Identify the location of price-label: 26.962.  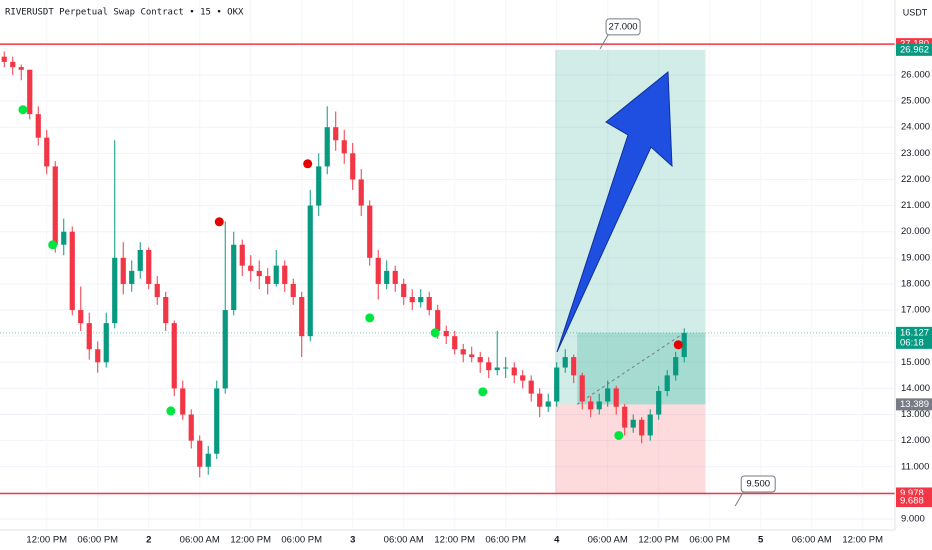
(914, 49).